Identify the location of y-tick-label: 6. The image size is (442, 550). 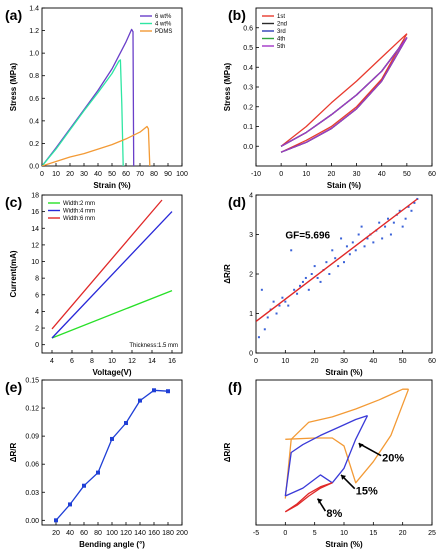
(37, 295).